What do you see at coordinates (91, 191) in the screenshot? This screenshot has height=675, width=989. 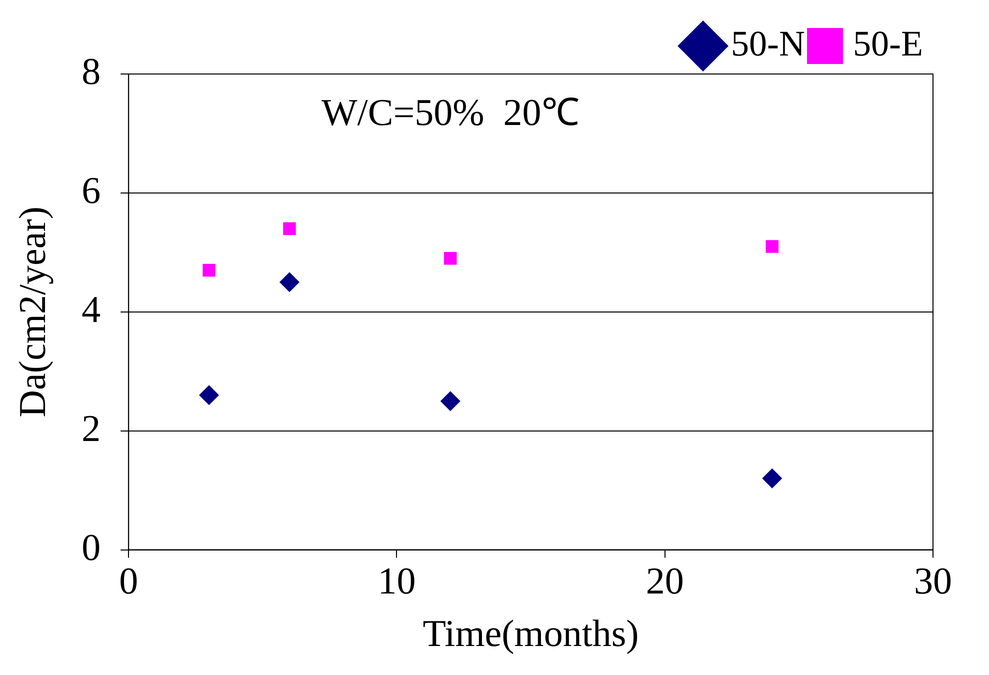 I see `y-tick-label: 6` at bounding box center [91, 191].